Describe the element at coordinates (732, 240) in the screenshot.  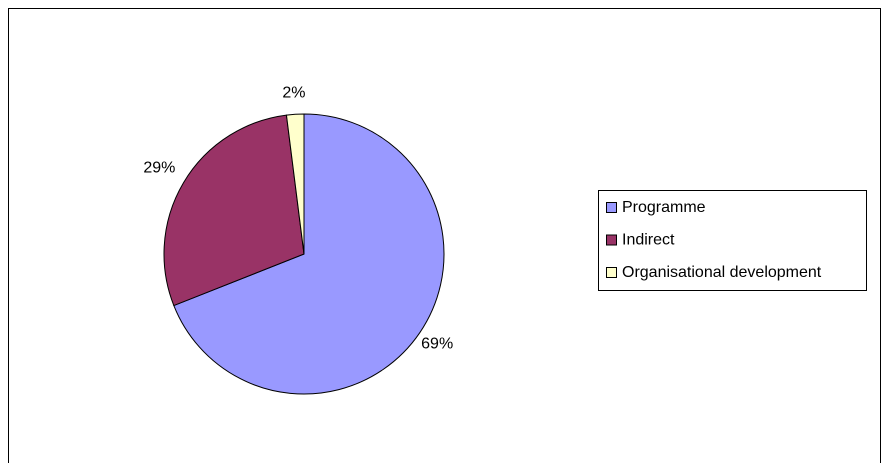
I see `legend-box` at that location.